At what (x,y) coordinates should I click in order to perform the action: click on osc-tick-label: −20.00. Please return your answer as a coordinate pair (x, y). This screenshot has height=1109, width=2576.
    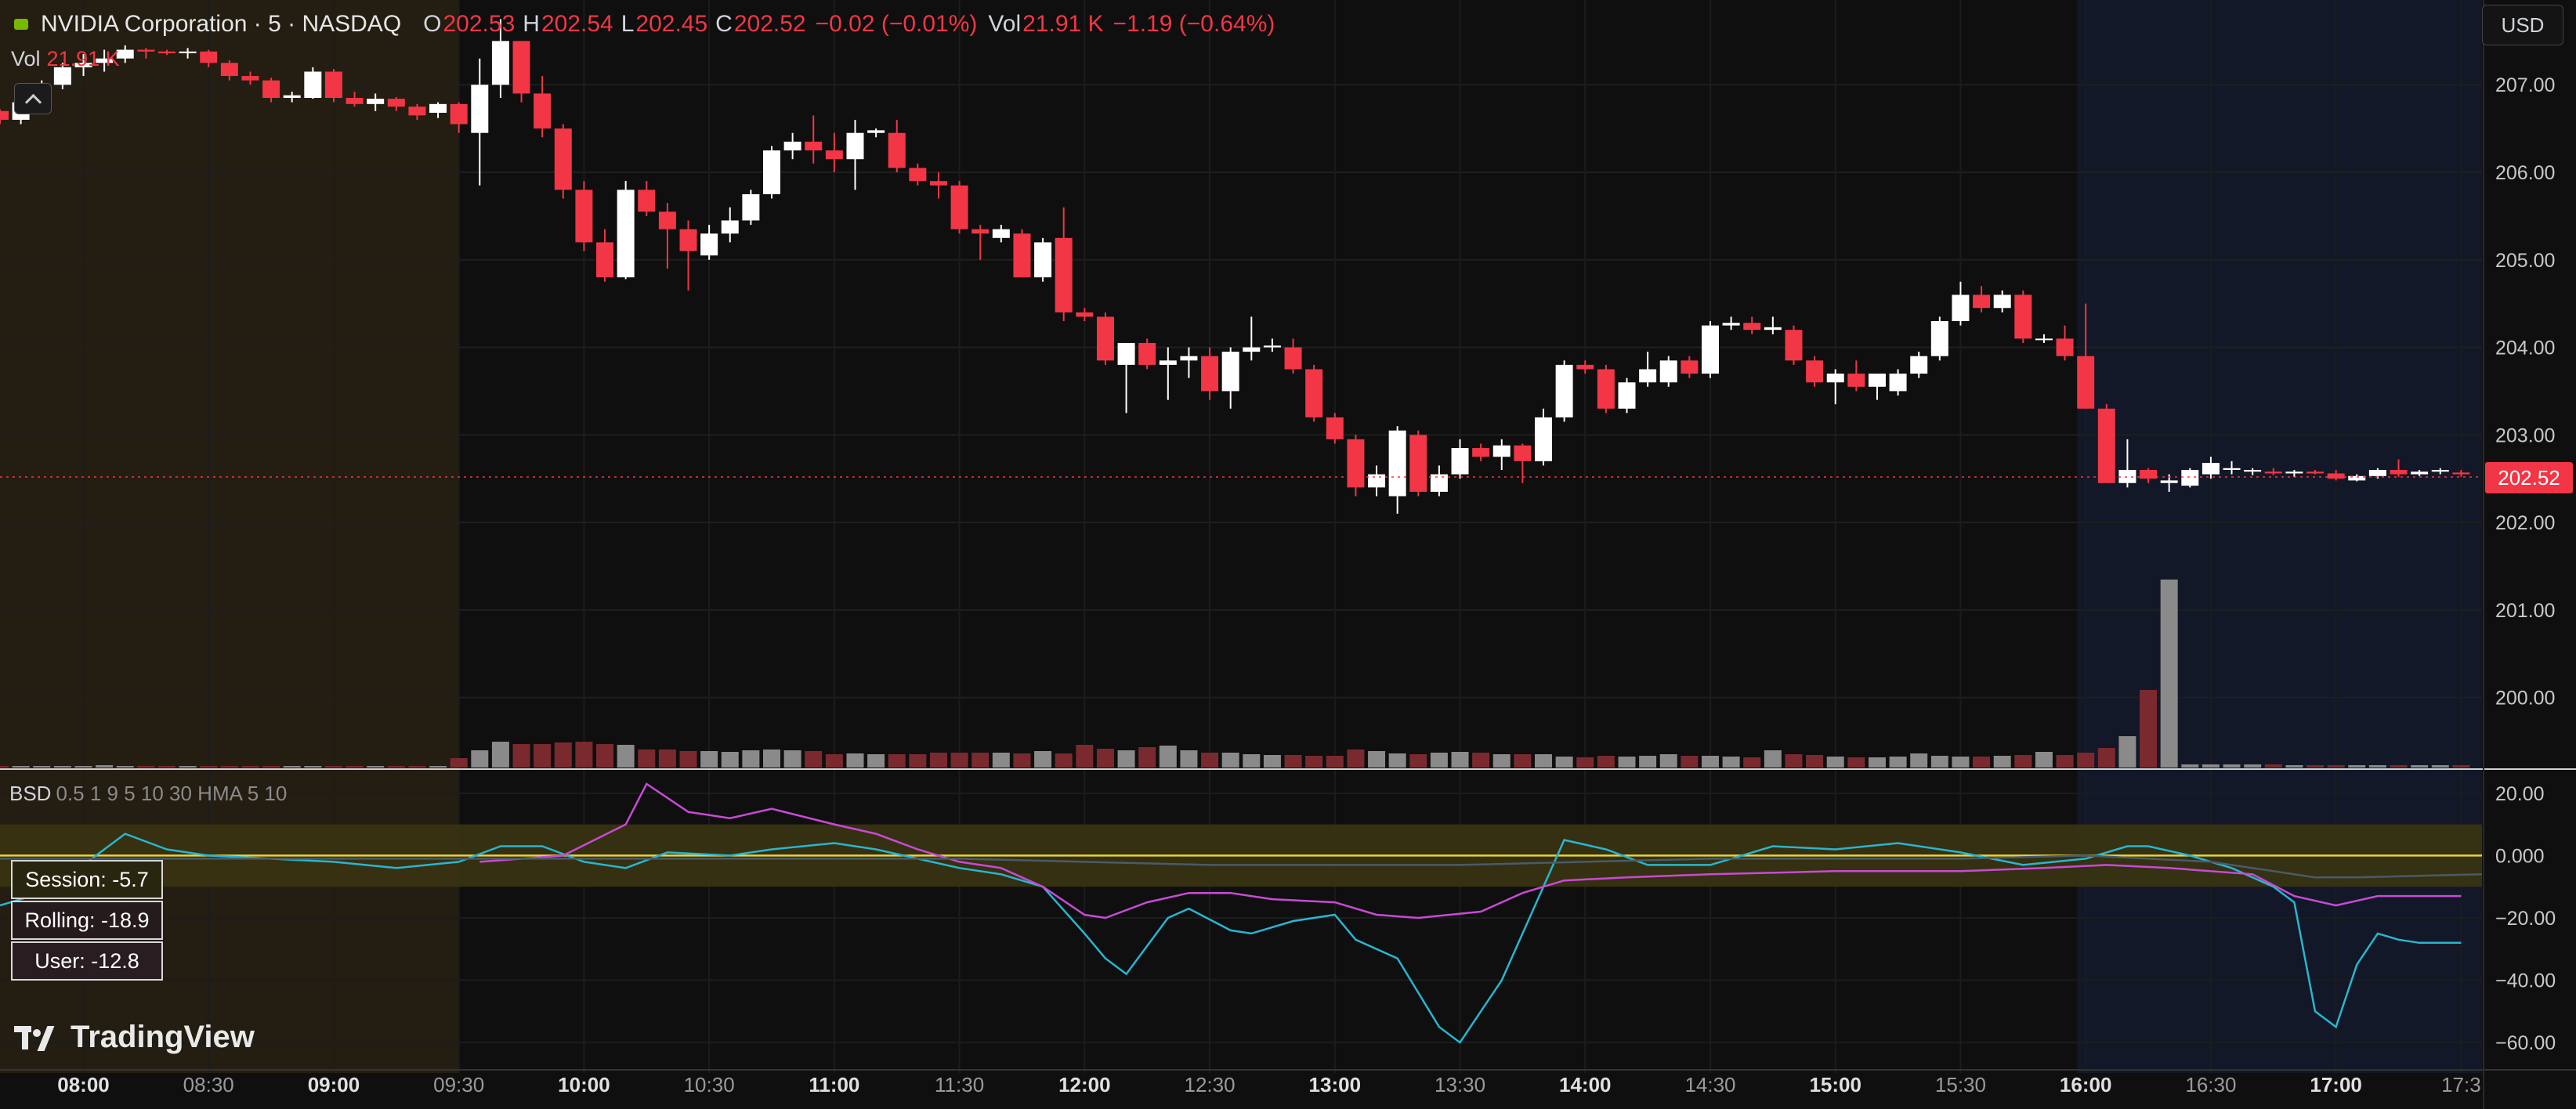
    Looking at the image, I should click on (2526, 919).